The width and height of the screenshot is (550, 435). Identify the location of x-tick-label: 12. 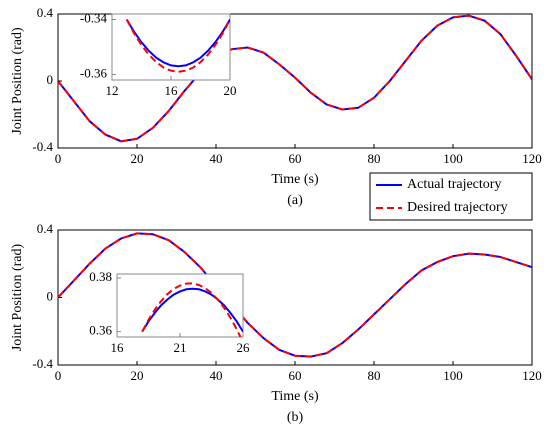
(112, 90).